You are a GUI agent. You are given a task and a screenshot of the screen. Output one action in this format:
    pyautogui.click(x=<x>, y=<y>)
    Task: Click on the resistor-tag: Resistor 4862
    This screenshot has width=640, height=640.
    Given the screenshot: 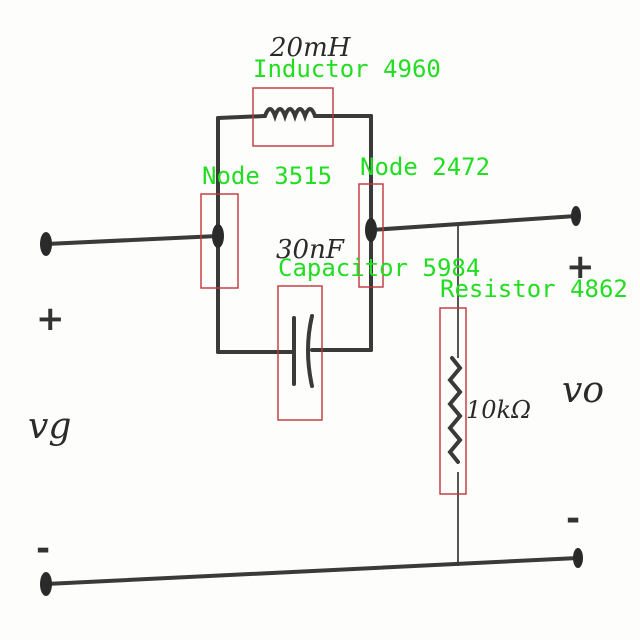 What is the action you would take?
    pyautogui.click(x=534, y=289)
    